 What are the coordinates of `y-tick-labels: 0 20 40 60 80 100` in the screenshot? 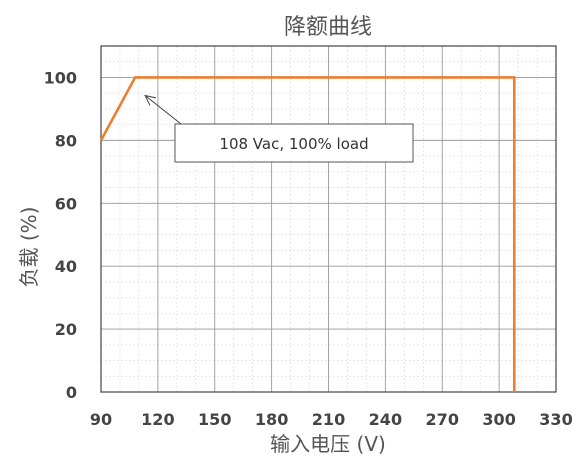 It's located at (60, 235).